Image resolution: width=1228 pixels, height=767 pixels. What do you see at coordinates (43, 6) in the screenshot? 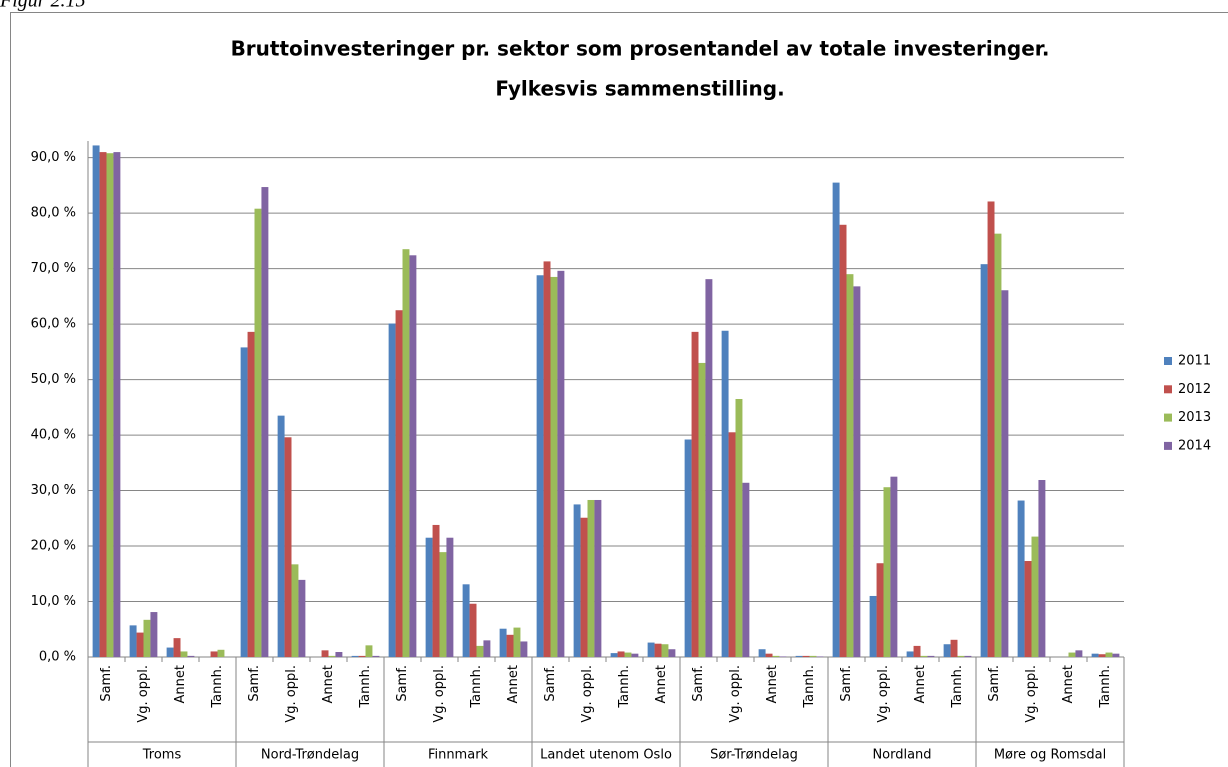
I see `figure-label: Figur 2.15` at bounding box center [43, 6].